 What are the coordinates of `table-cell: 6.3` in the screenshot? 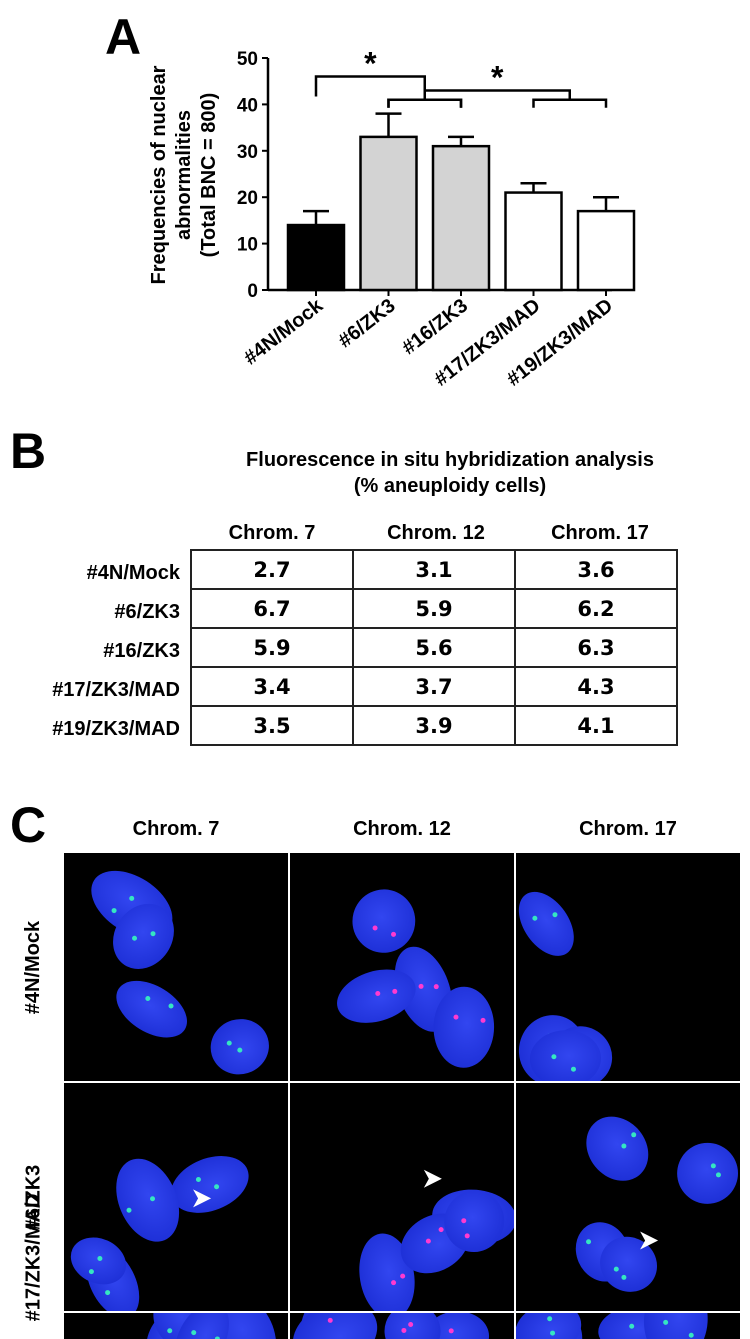 It's located at (596, 647).